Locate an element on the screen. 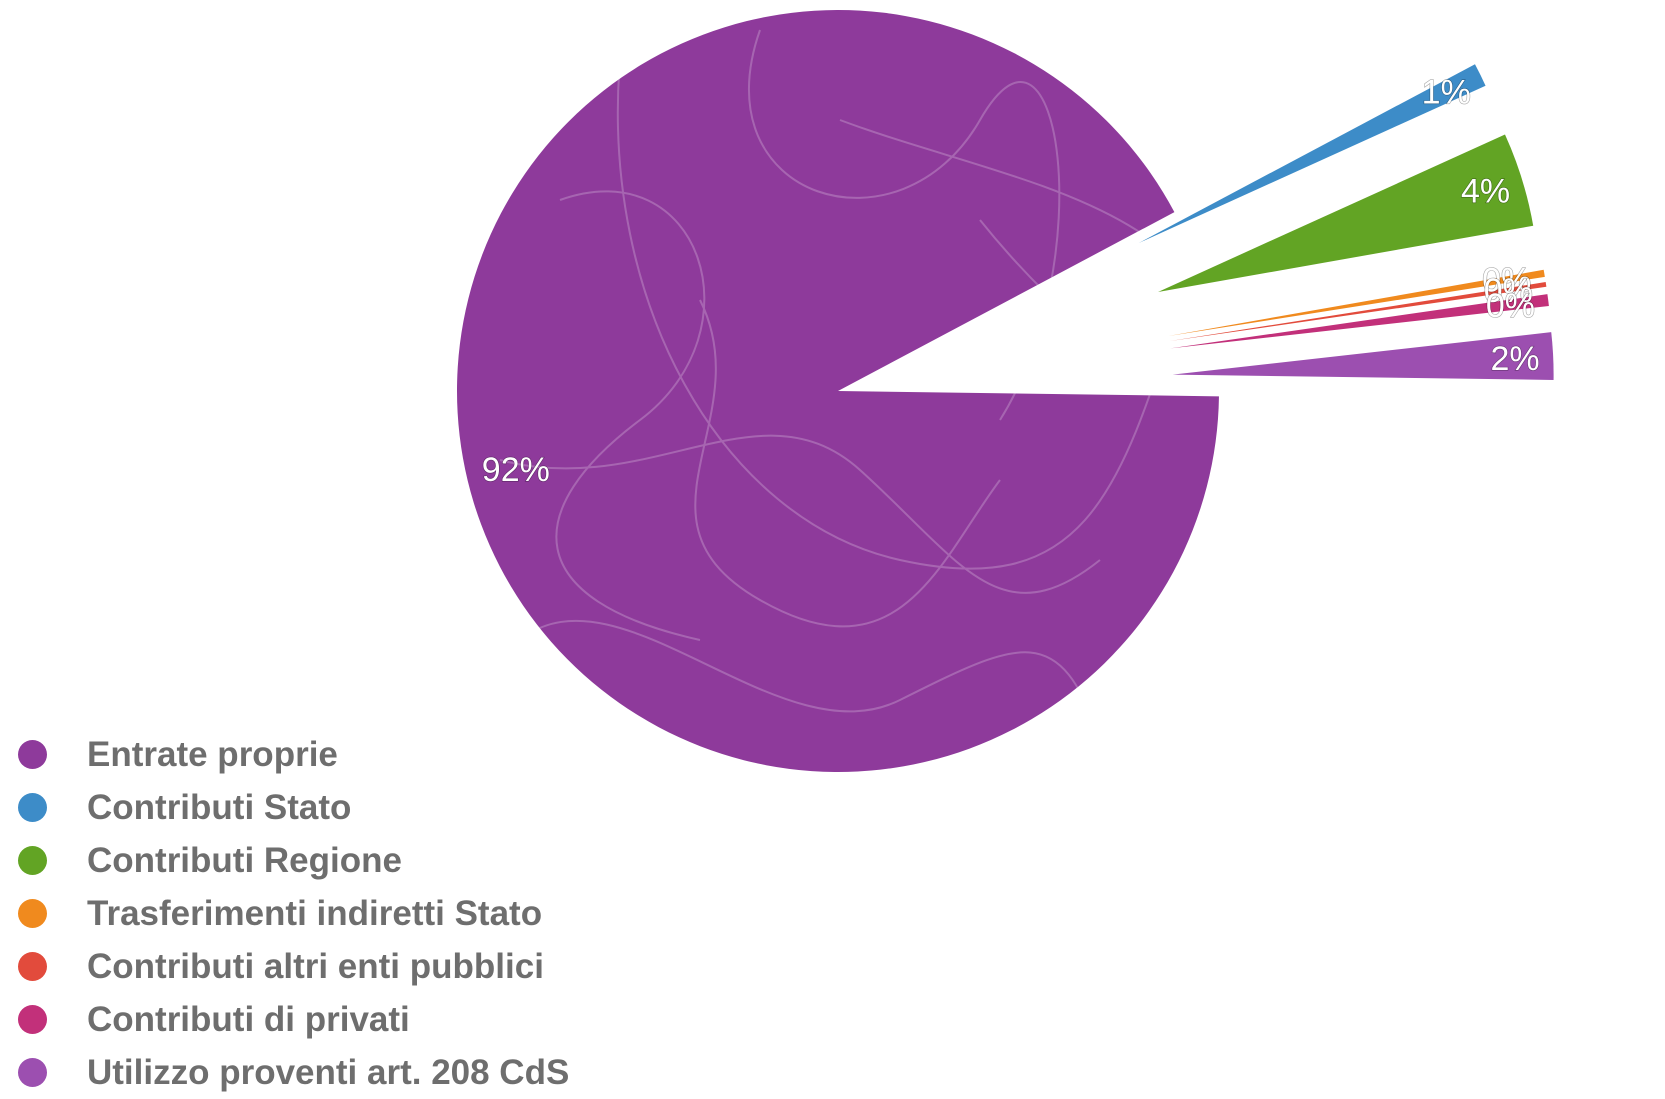  legend-item-trasferimenti-indiretti-stato: Trasferimenti indiretti Stato is located at coordinates (293, 913).